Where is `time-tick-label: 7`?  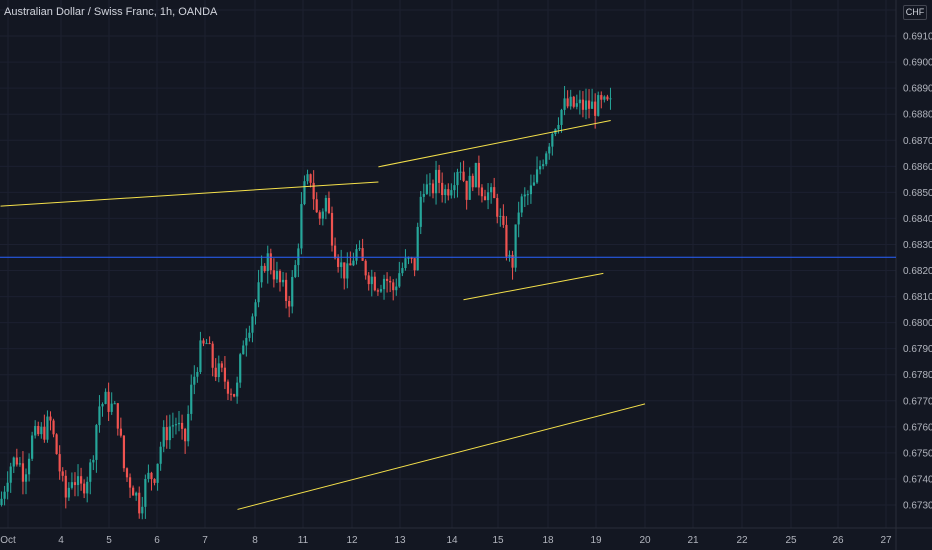
time-tick-label: 7 is located at coordinates (205, 540).